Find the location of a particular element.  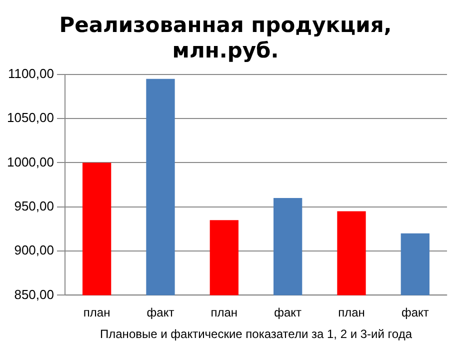

x-axis-title: Плановые и фактические показатели за 1, 2 и 3-ий года is located at coordinates (256, 334).